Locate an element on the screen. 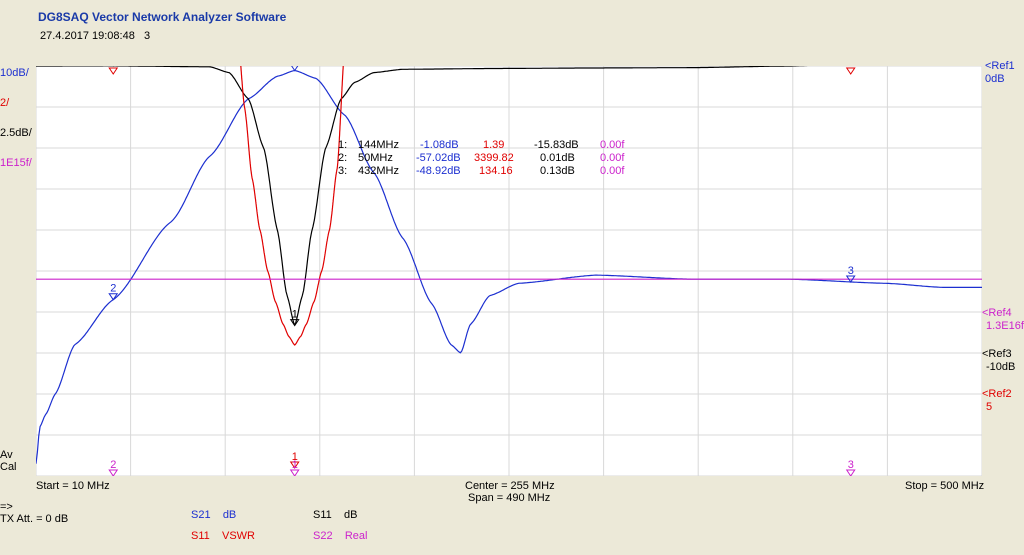  marker-s11 is located at coordinates (294, 323).